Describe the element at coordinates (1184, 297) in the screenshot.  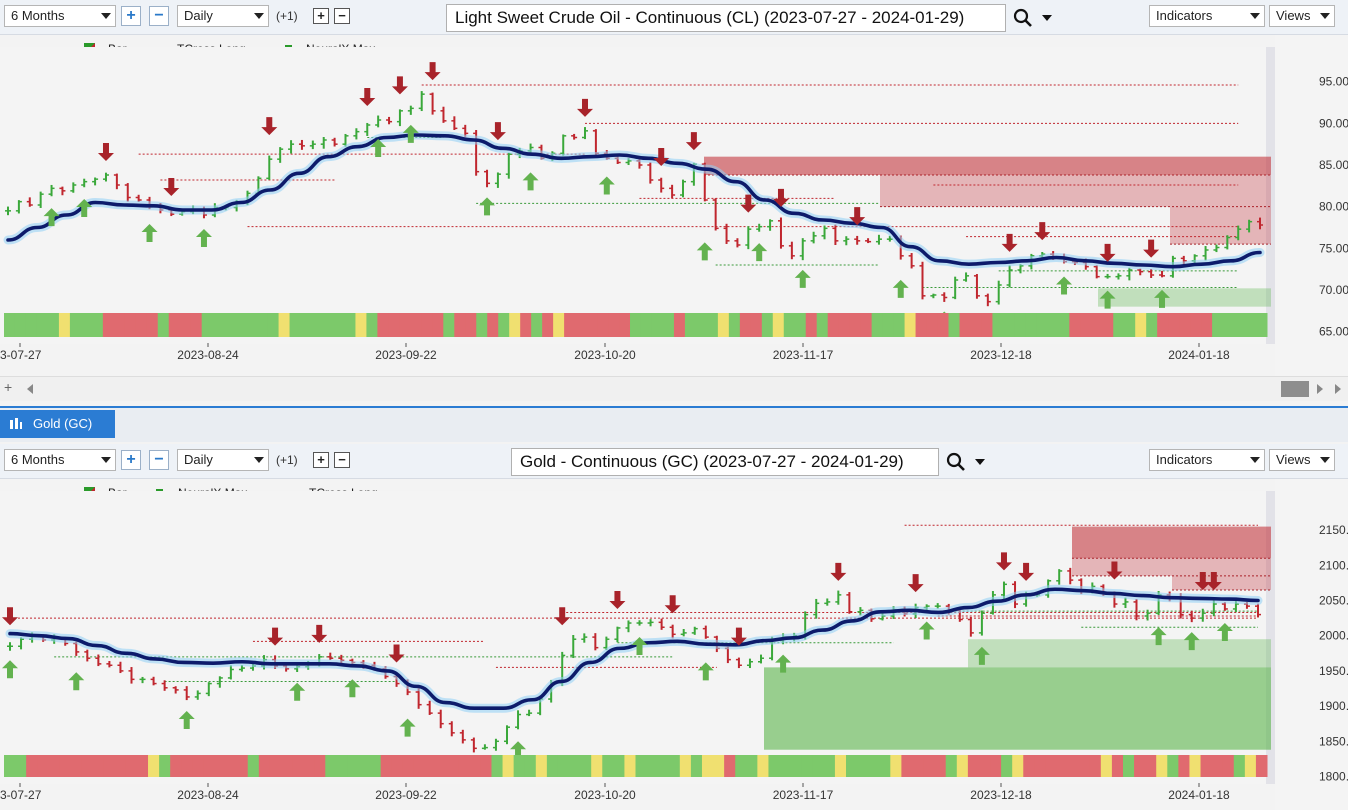
I see `support-zone` at that location.